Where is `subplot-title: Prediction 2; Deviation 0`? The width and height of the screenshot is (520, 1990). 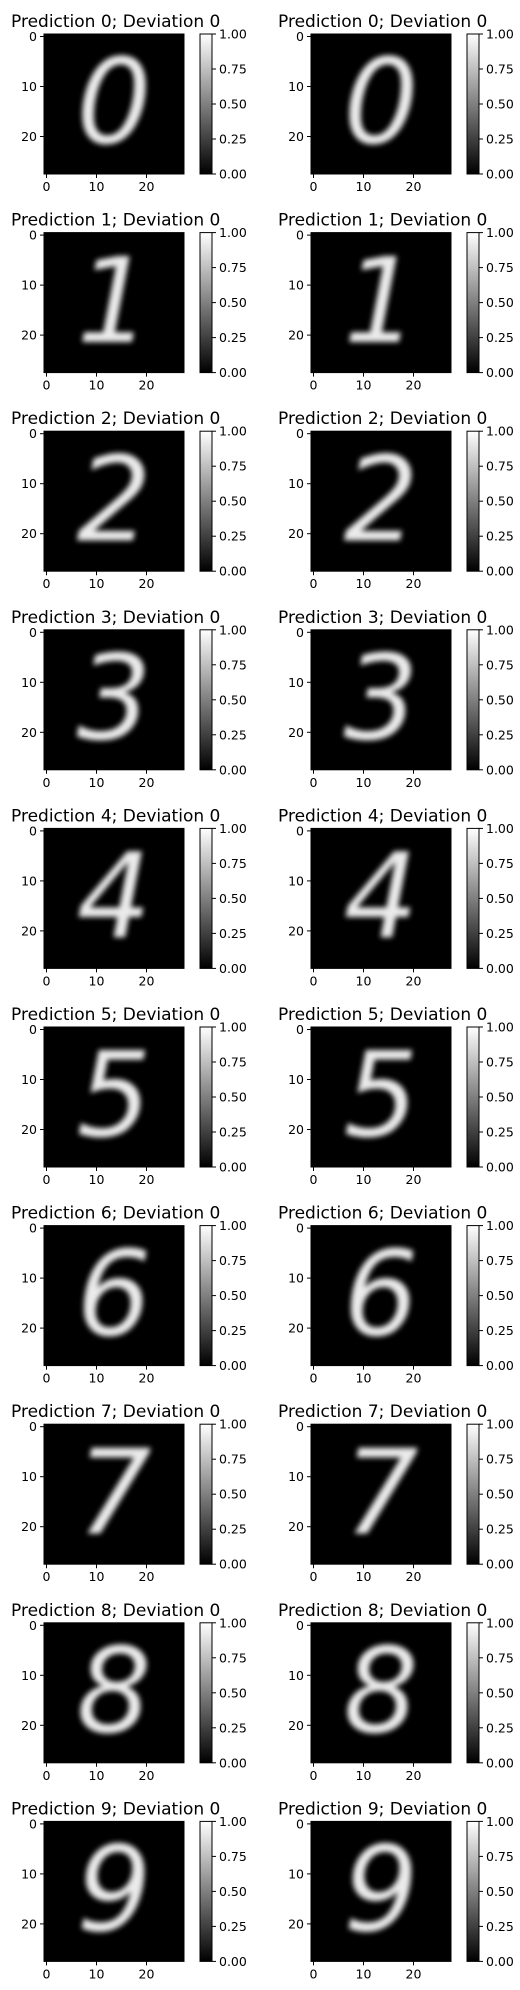
subplot-title: Prediction 2; Deviation 0 is located at coordinates (115, 419).